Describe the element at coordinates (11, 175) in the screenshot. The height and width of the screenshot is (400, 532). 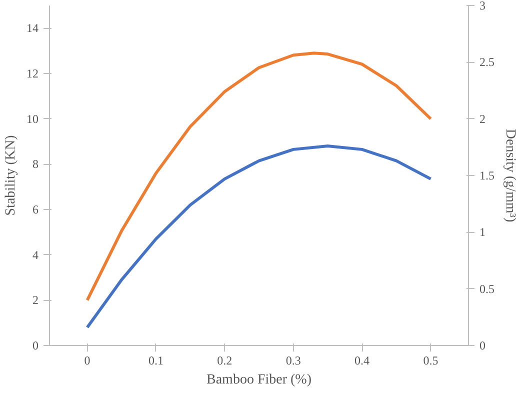
I see `y-axis-title: Stability (KN)` at that location.